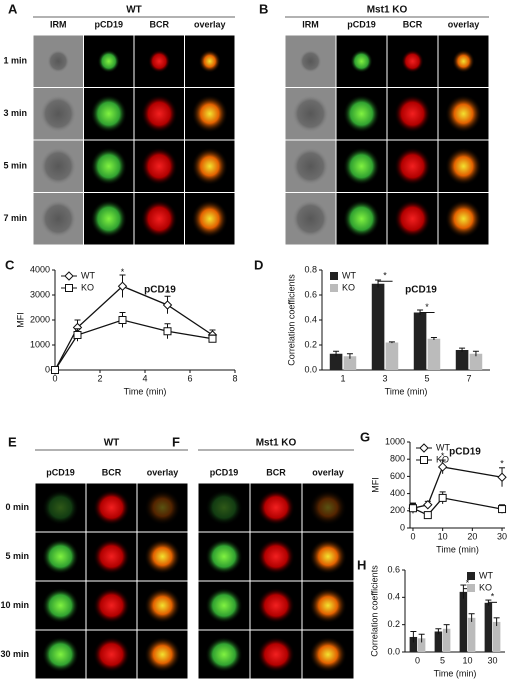 This screenshot has height=684, width=520. What do you see at coordinates (12, 441) in the screenshot?
I see `panel-letter: E` at bounding box center [12, 441].